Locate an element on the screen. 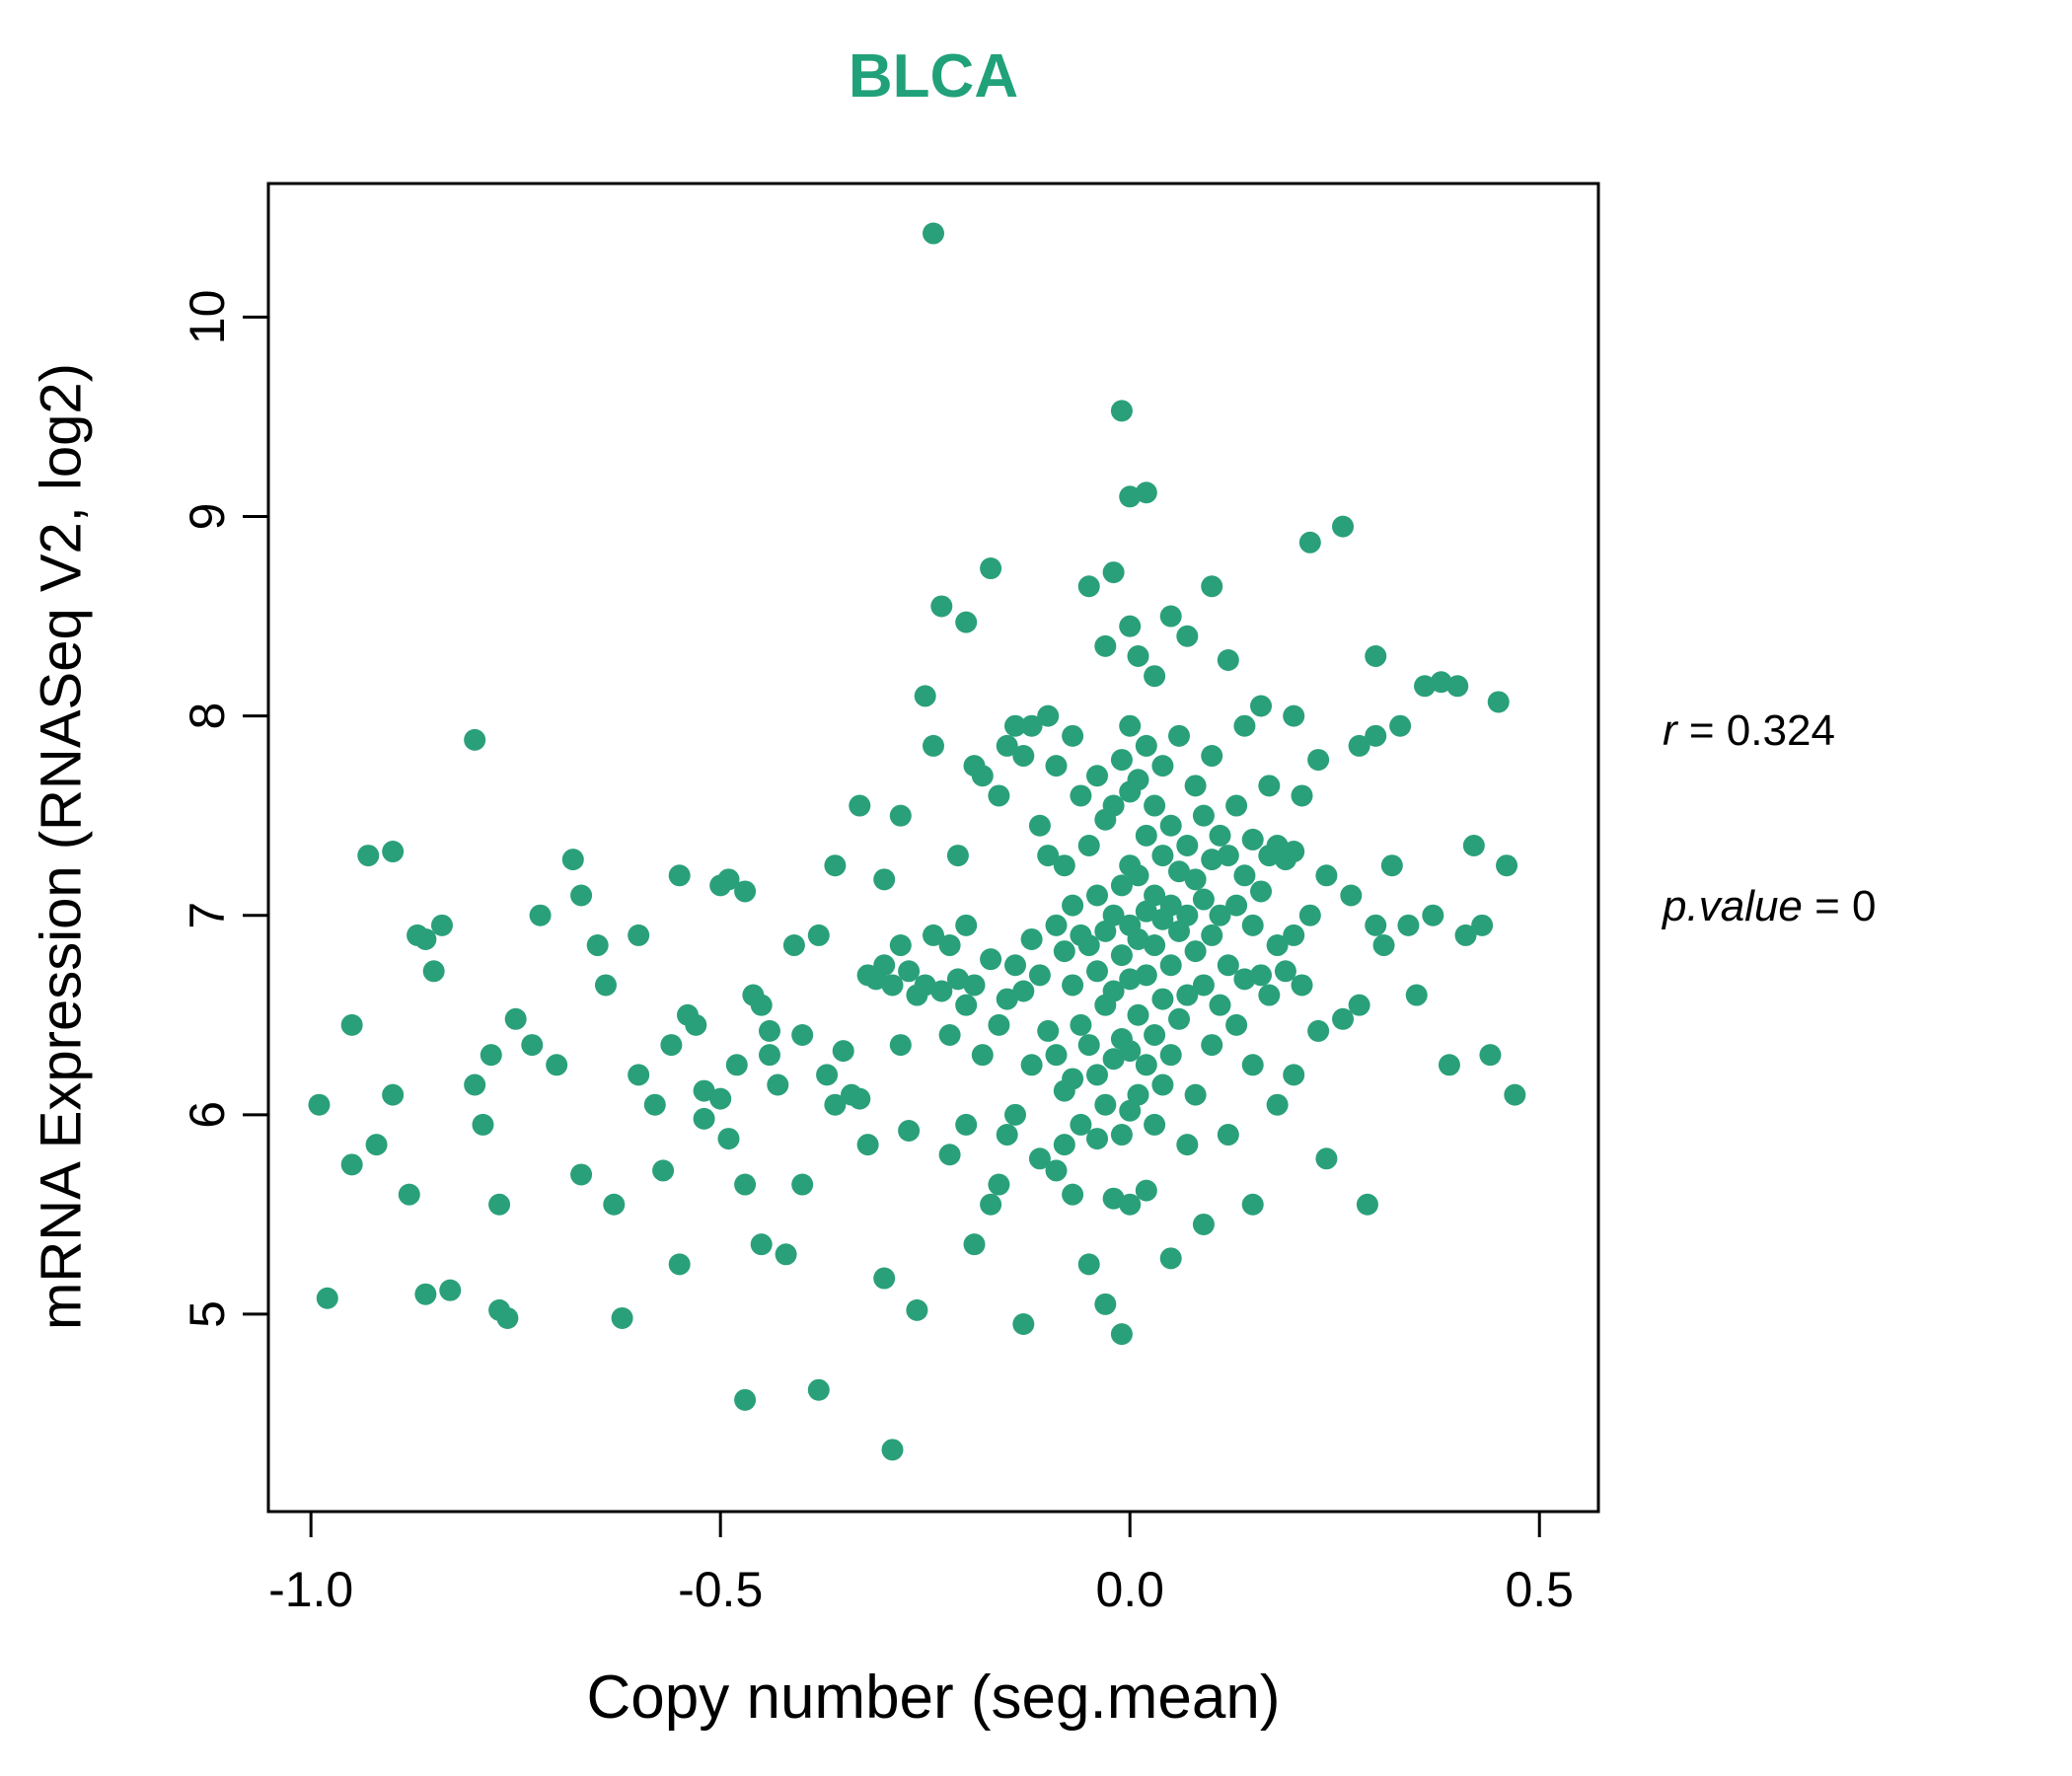  y-tick-label: 8 is located at coordinates (208, 717).